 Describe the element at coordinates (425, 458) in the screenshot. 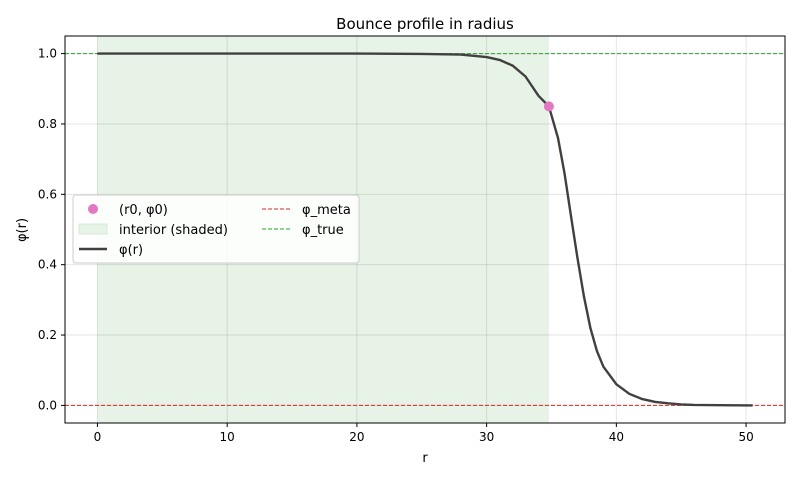

I see `x-axis-label: r` at that location.